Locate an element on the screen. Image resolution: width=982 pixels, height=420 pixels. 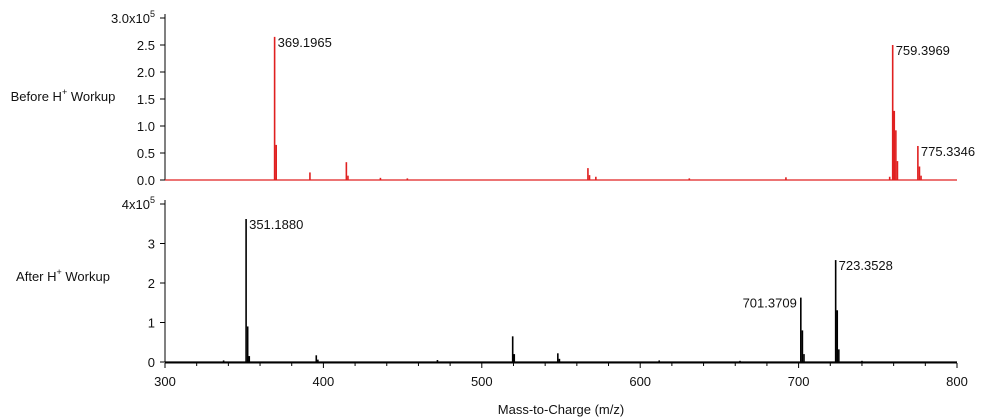
x-tick-label: 400 is located at coordinates (324, 381).